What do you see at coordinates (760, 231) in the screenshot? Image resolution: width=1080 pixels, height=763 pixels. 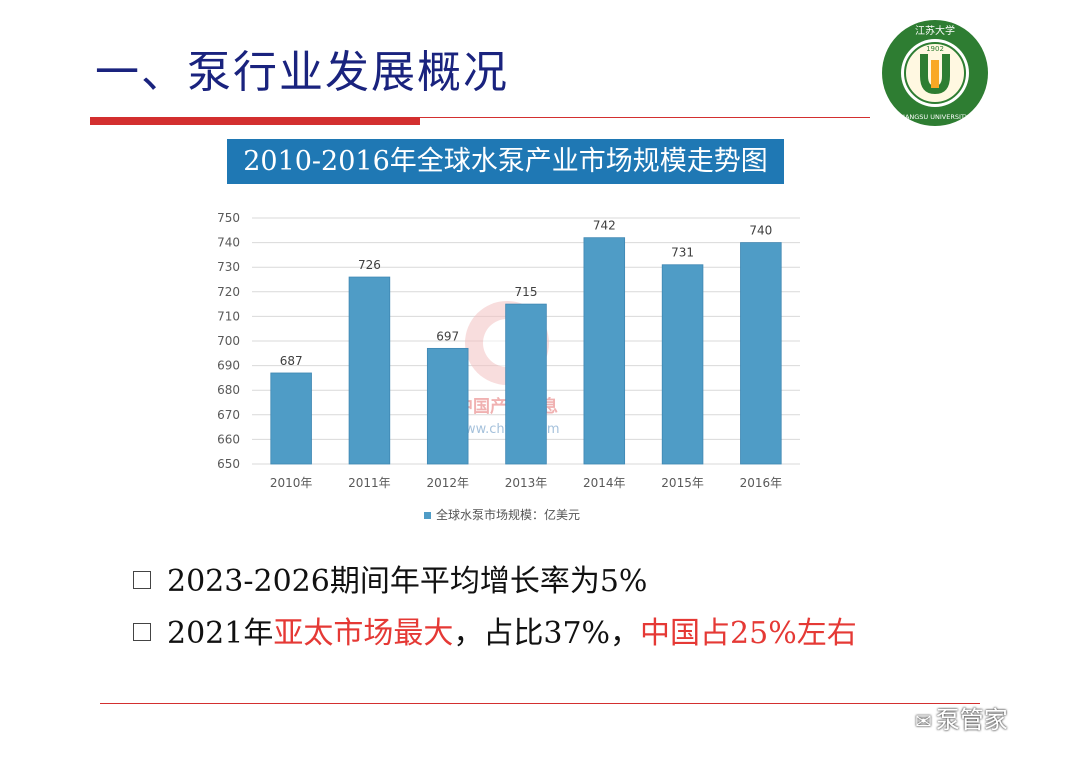 I see `data-label: 740` at bounding box center [760, 231].